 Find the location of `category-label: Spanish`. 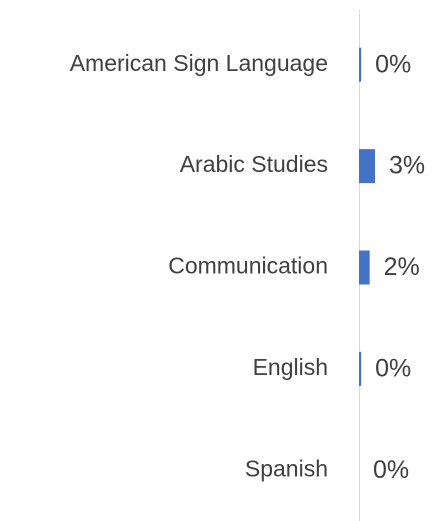

category-label: Spanish is located at coordinates (286, 468).